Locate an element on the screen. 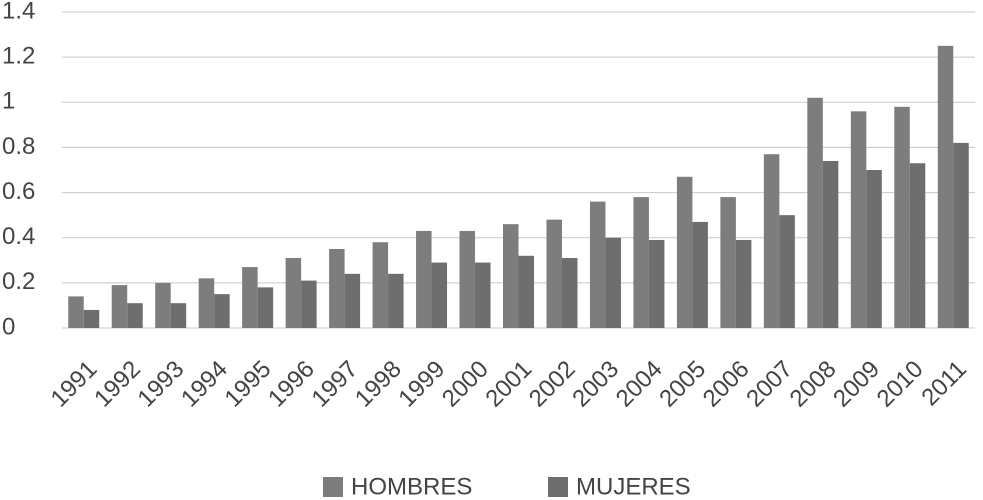 This screenshot has height=500, width=983. x-tick-label: 1997 is located at coordinates (334, 384).